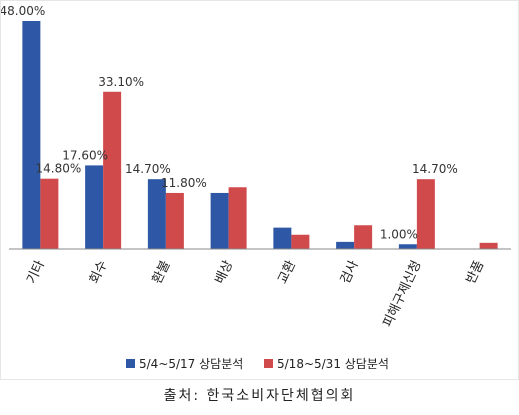 The image size is (519, 415). Describe the element at coordinates (162, 272) in the screenshot. I see `x-tick-label-3: 환불` at that location.